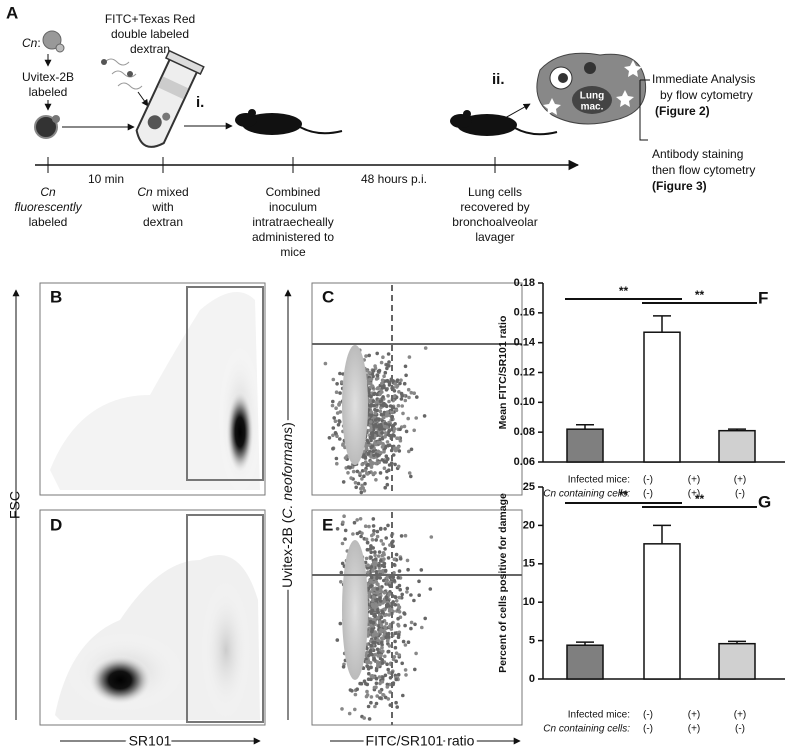  Describe the element at coordinates (592, 96) in the screenshot. I see `lung-mac-label: Lung` at that location.